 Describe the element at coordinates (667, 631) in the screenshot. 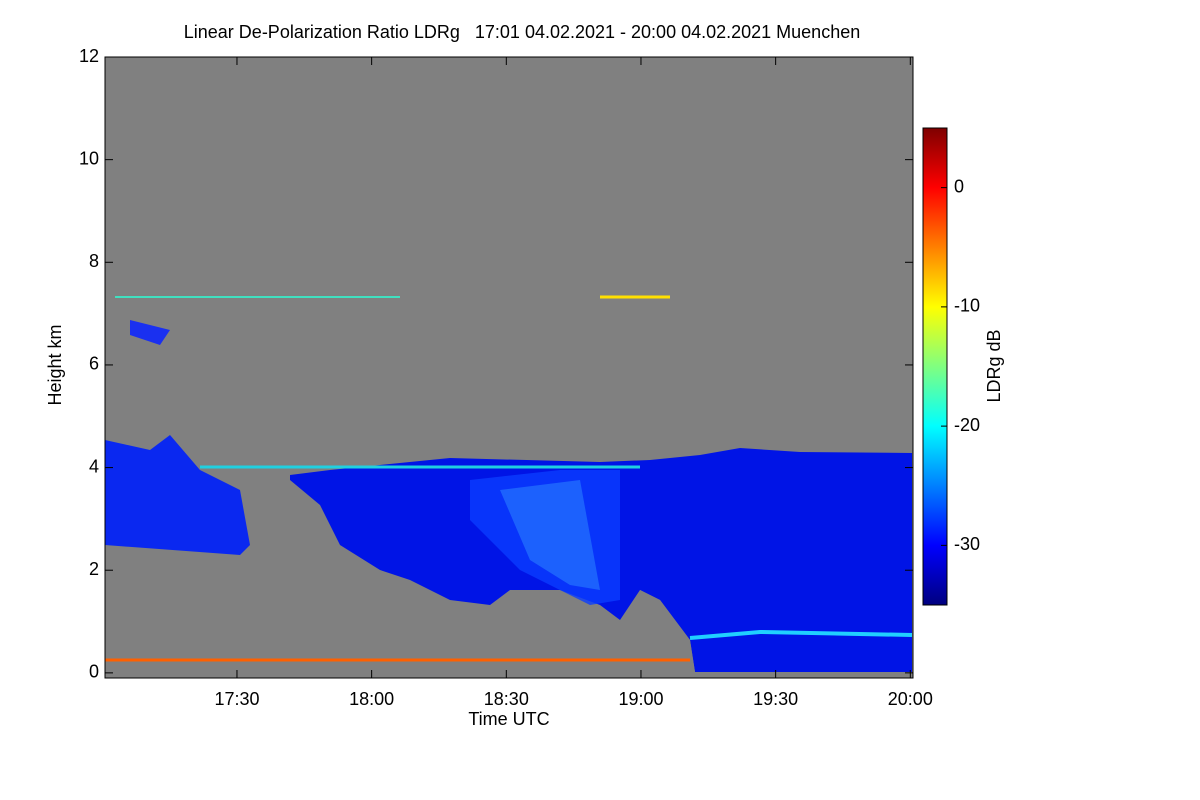

I see `gap-region` at that location.